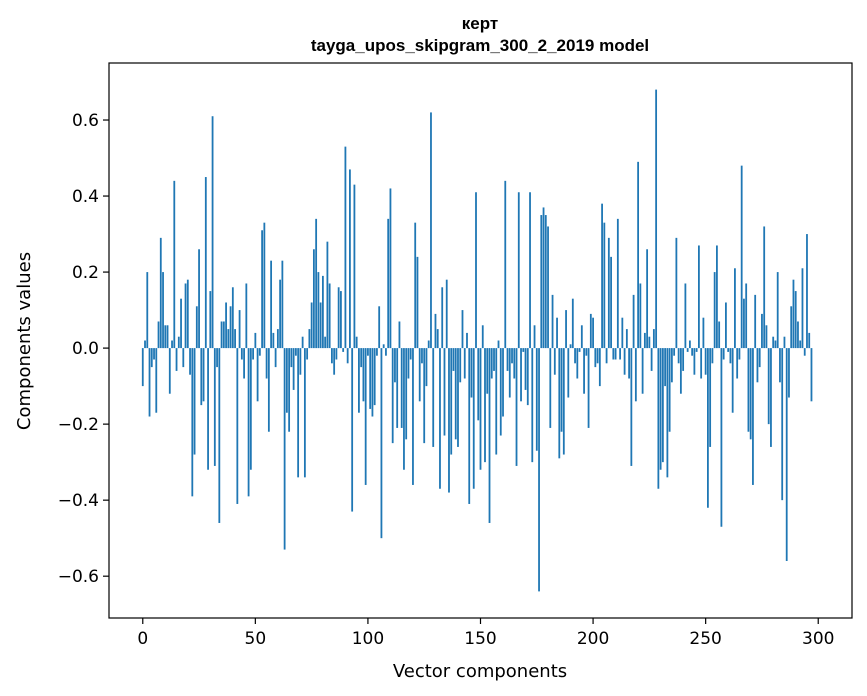 The width and height of the screenshot is (867, 696). I want to click on x-tick-label: 300, so click(818, 639).